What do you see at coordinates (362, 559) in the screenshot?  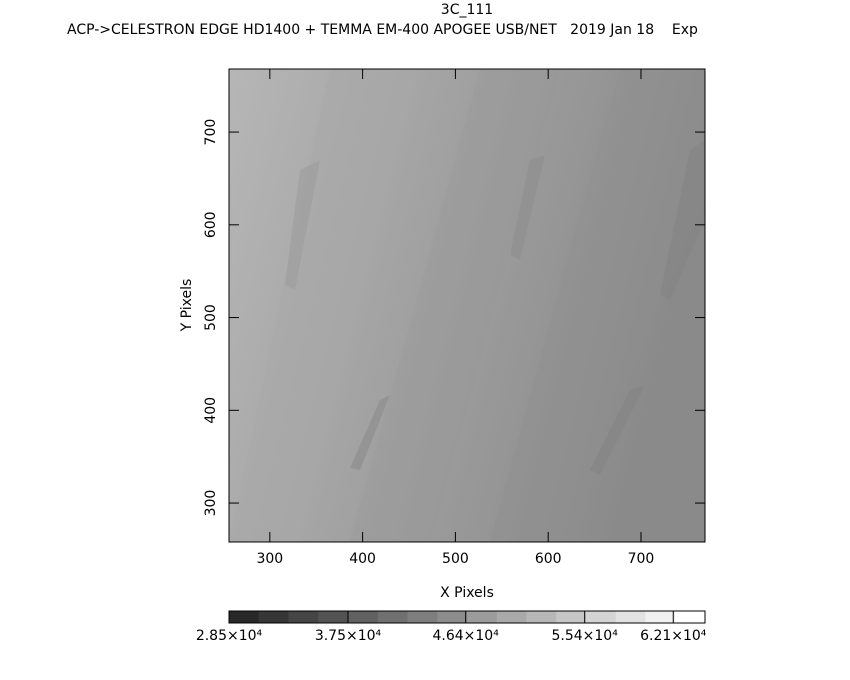 I see `x-tick-label: 400` at bounding box center [362, 559].